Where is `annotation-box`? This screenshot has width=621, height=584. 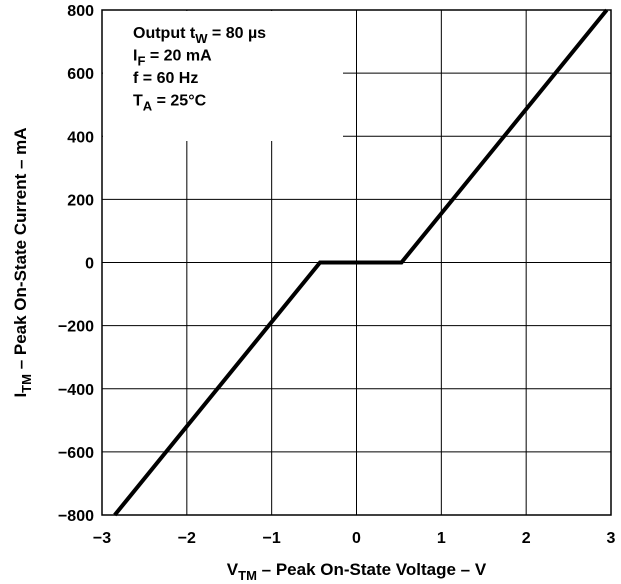
annotation-box is located at coordinates (223, 76).